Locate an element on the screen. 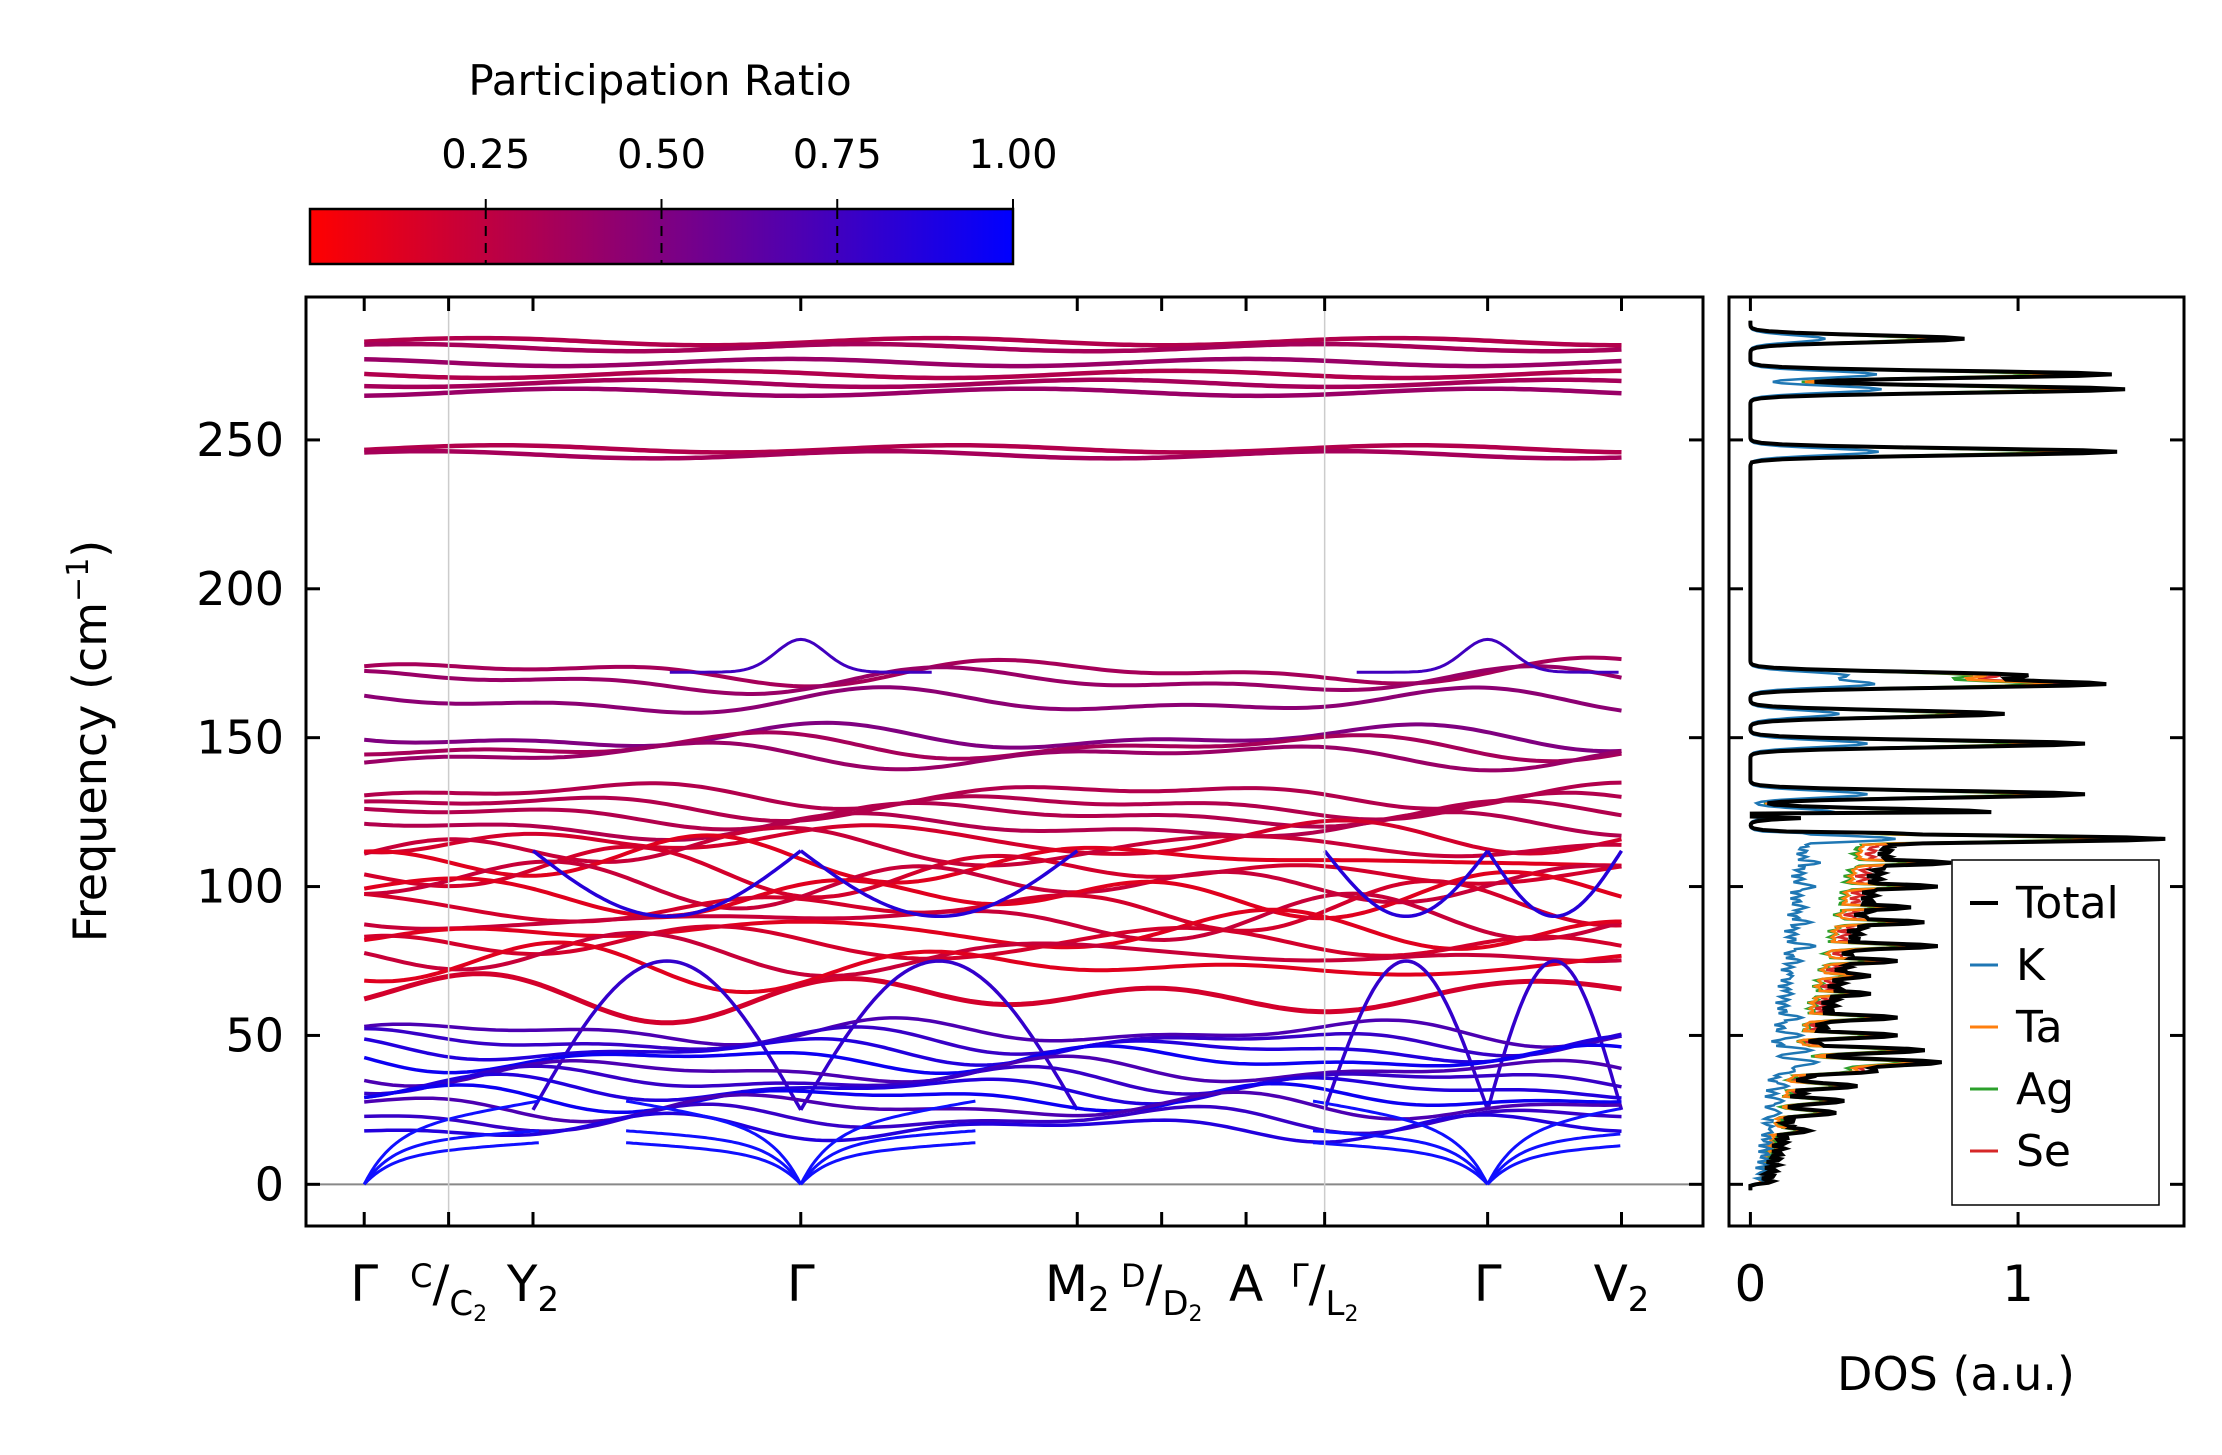 The height and width of the screenshot is (1455, 2222). x-tick-label-5: D/D2 is located at coordinates (1162, 1291).